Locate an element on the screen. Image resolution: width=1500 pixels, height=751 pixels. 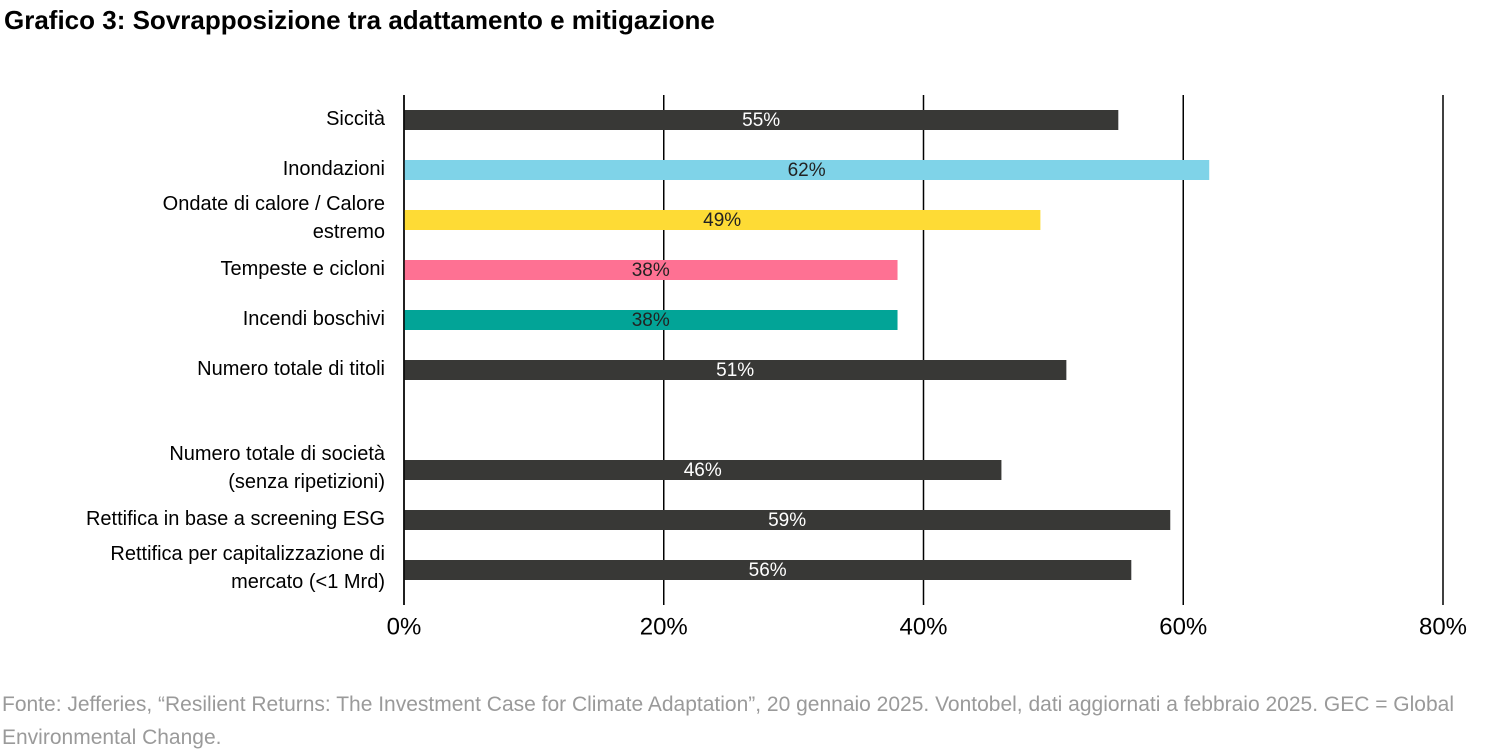
value-label: 49% is located at coordinates (722, 220).